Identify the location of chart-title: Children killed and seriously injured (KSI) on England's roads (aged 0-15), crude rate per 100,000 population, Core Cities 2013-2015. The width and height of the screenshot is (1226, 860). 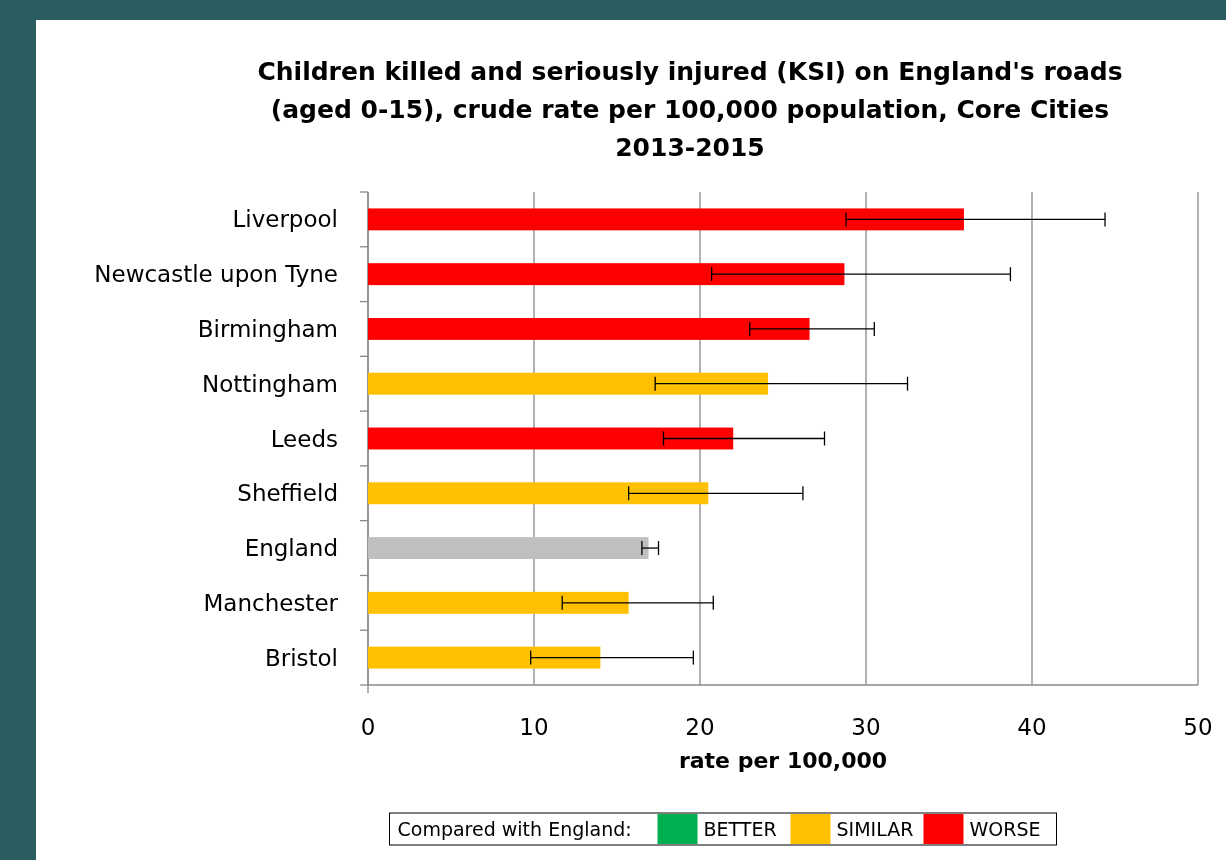
(690, 109).